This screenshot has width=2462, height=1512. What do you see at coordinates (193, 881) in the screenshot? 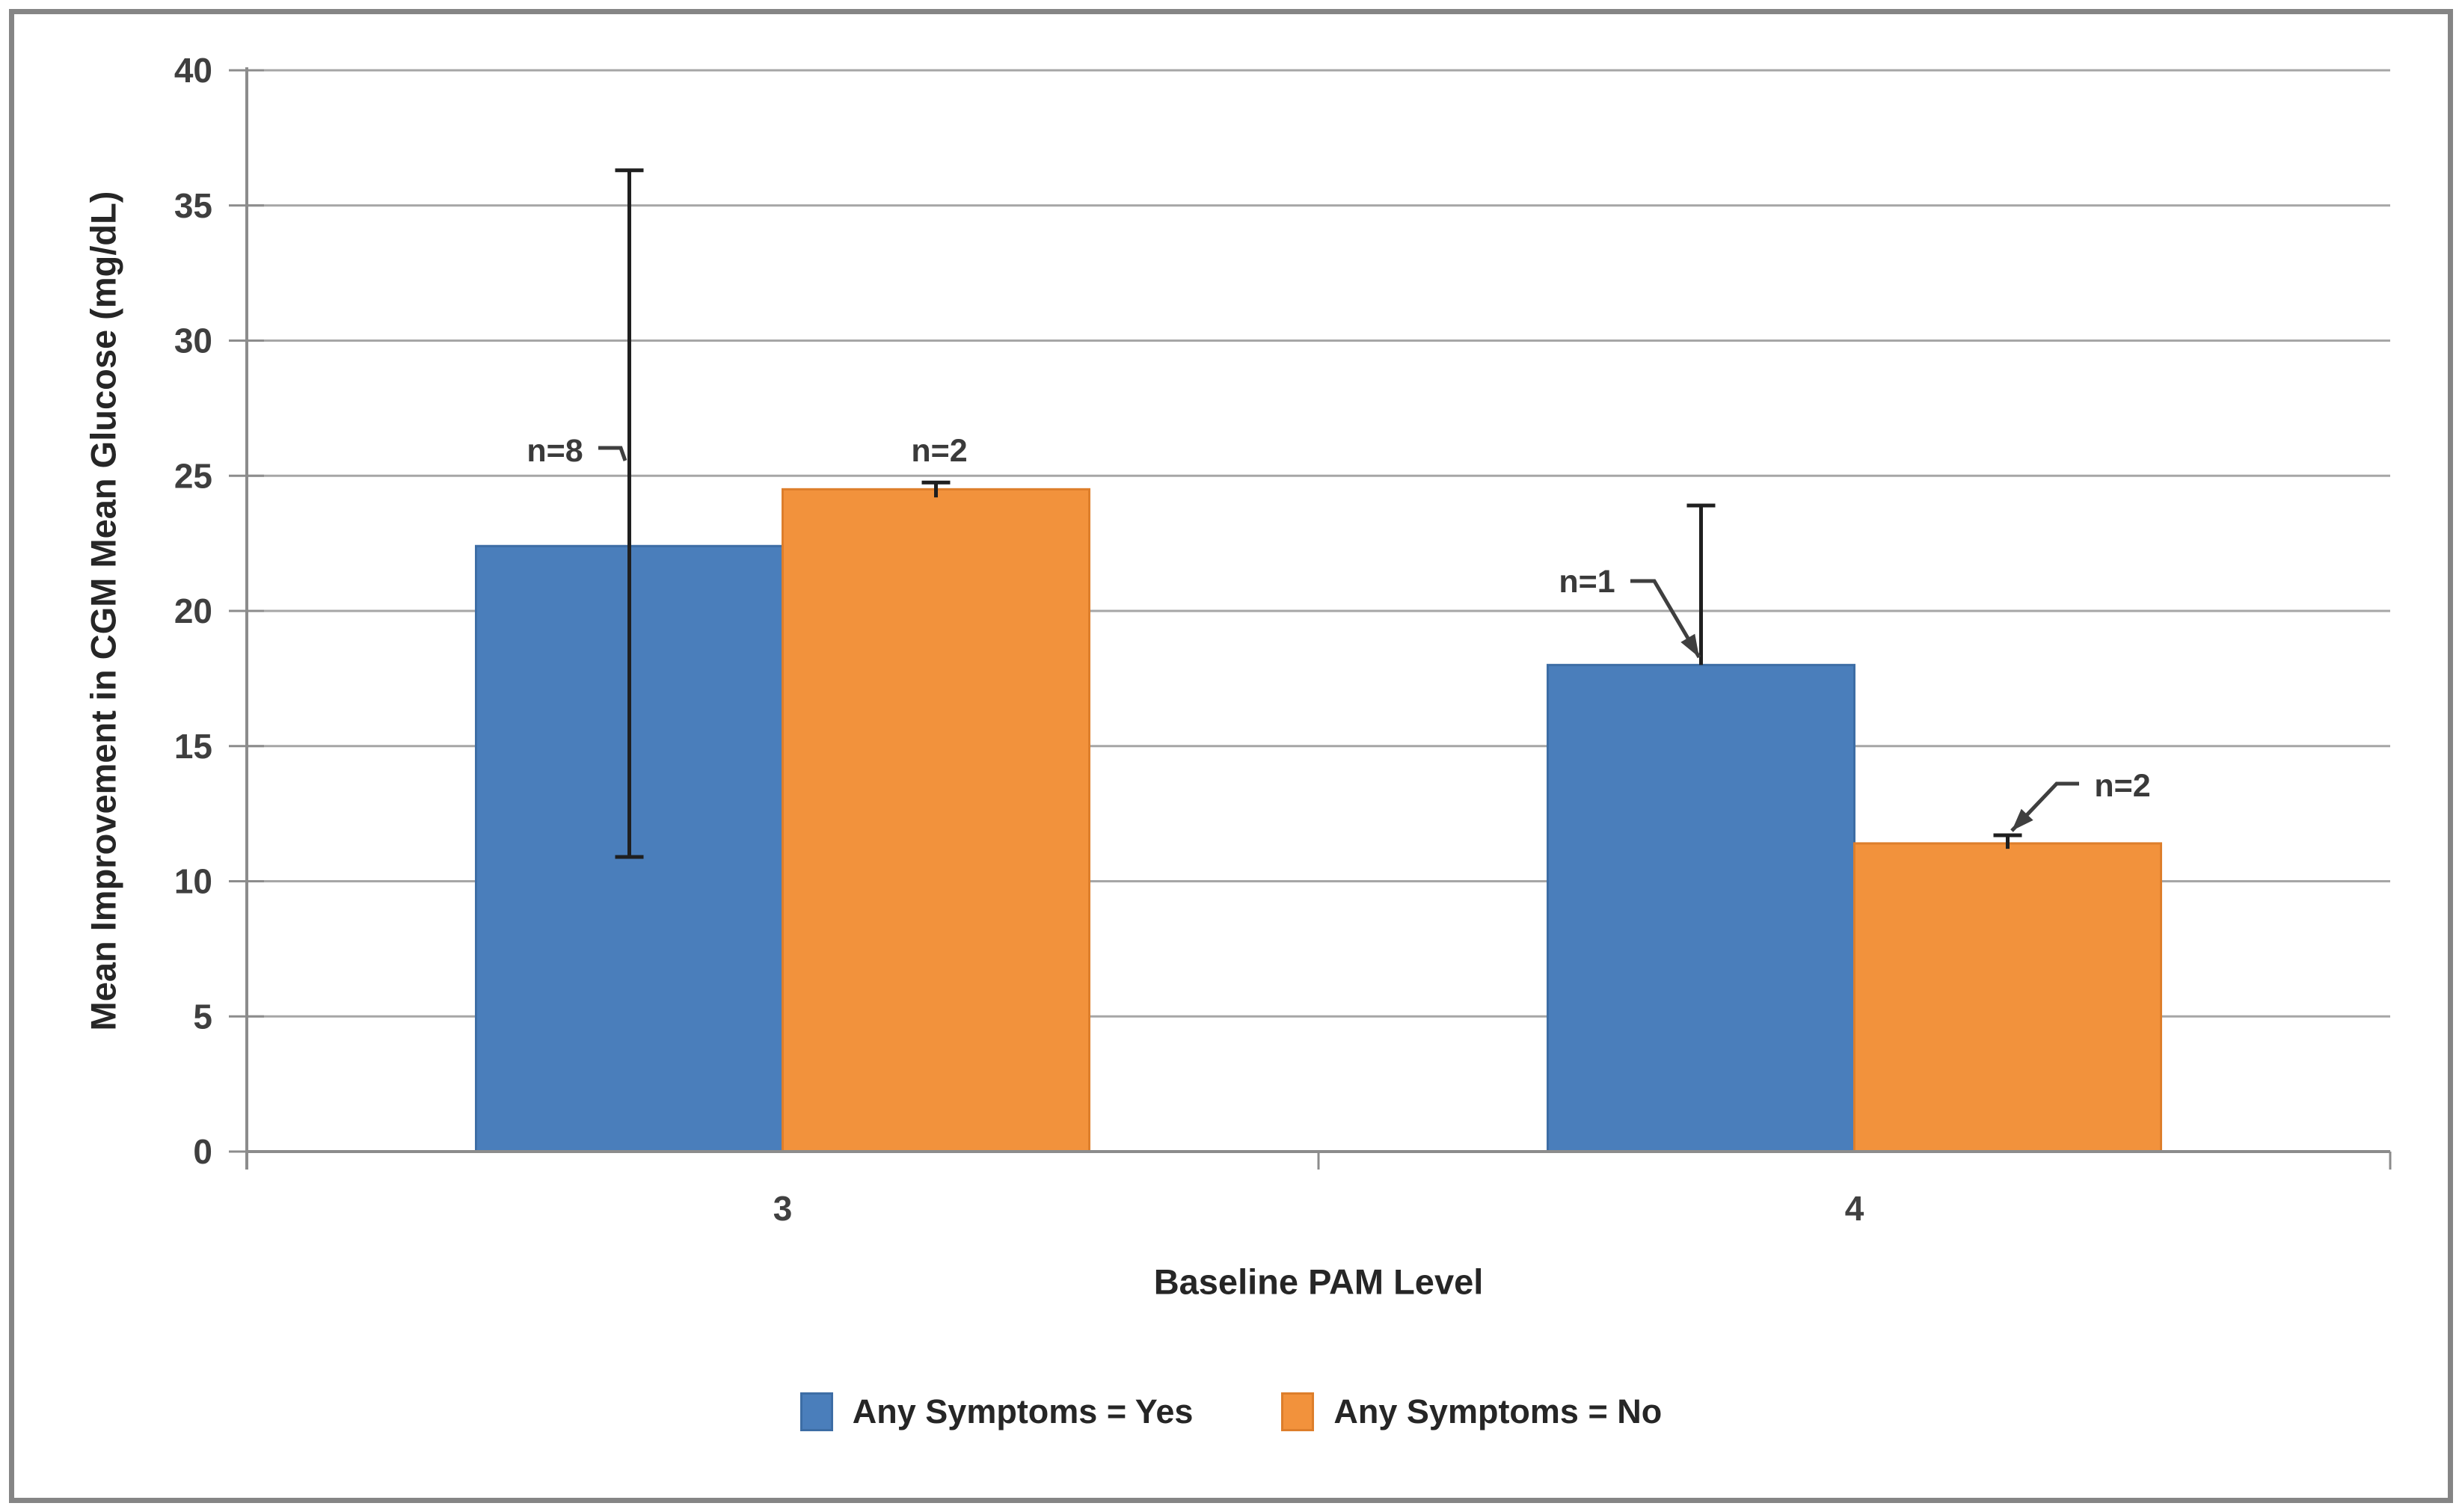
I see `y-tick-label-10: 10` at bounding box center [193, 881].